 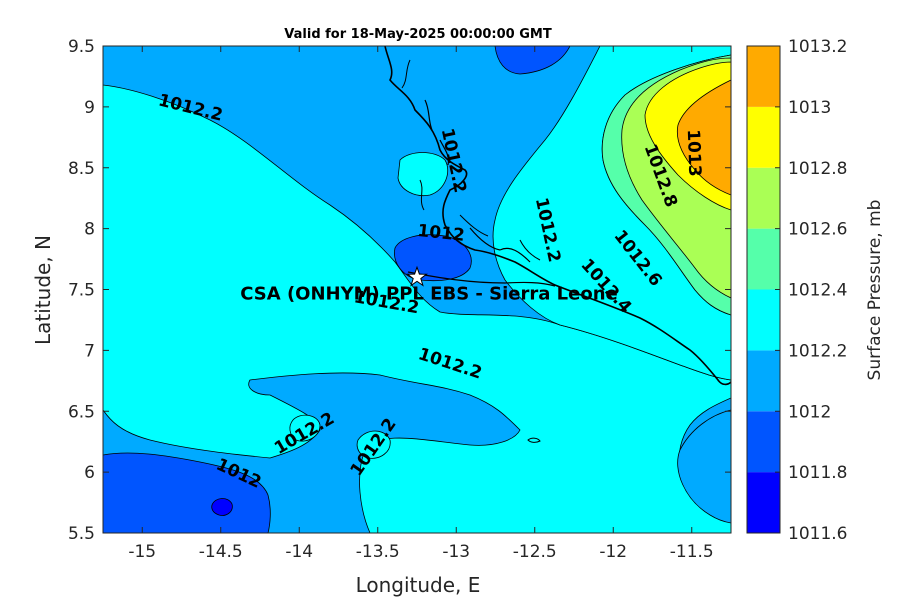 I want to click on y-tick-label: 9.5, so click(x=81, y=47).